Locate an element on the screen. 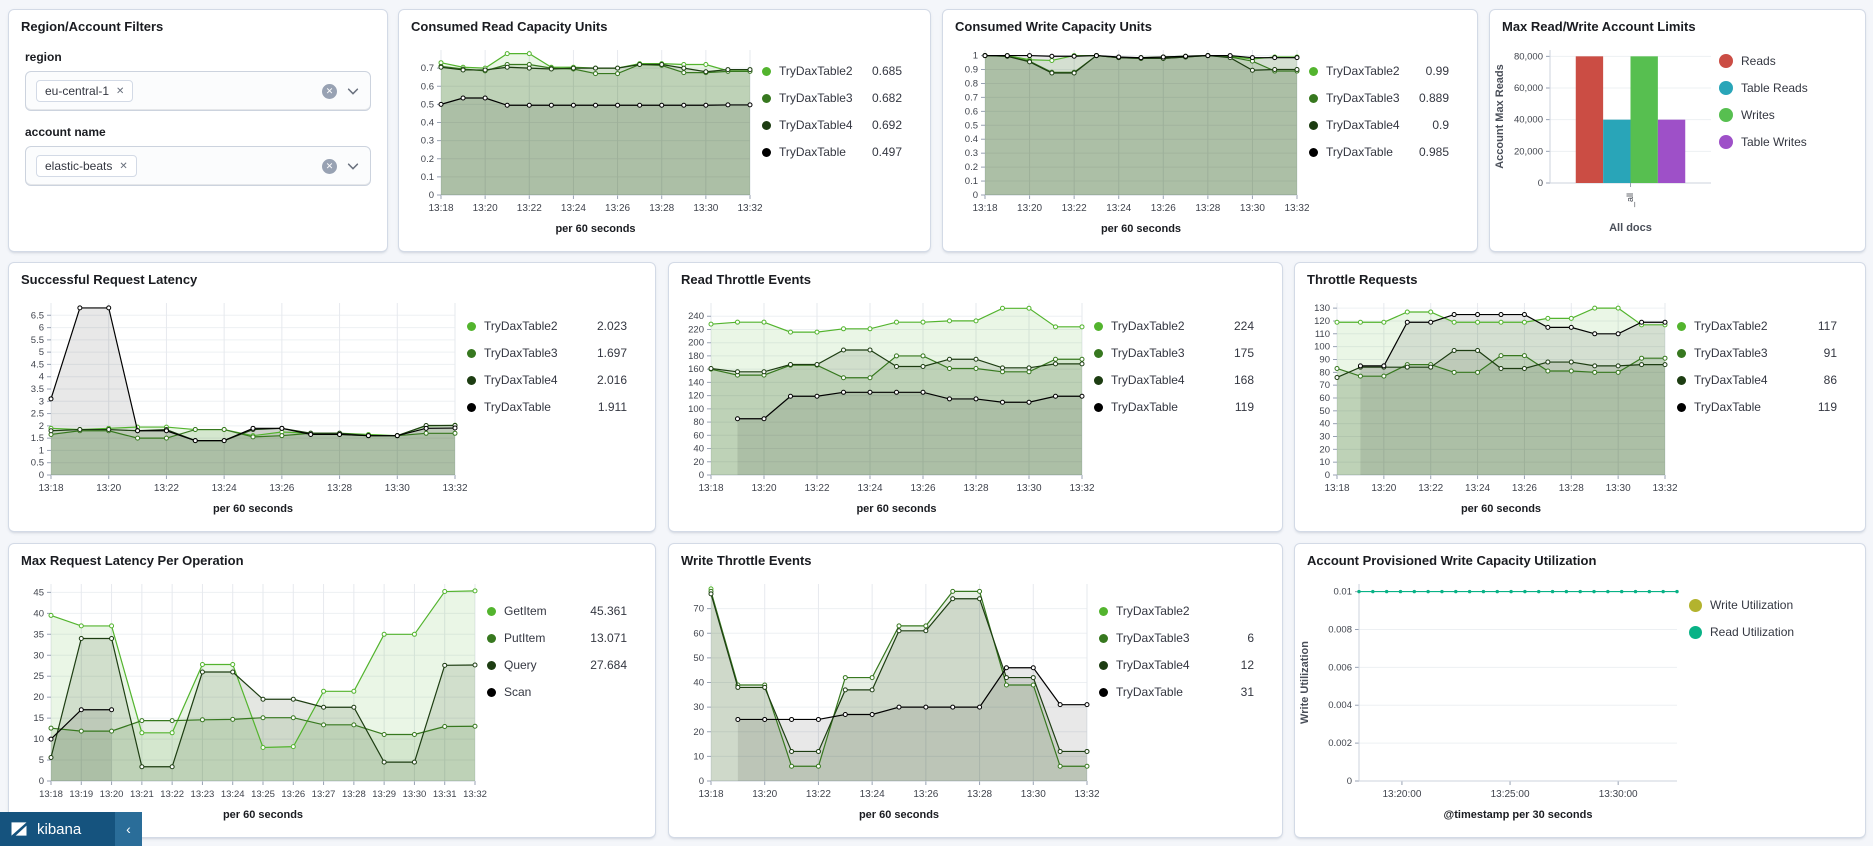 The width and height of the screenshot is (1873, 846). kibana-label: kibana is located at coordinates (59, 829).